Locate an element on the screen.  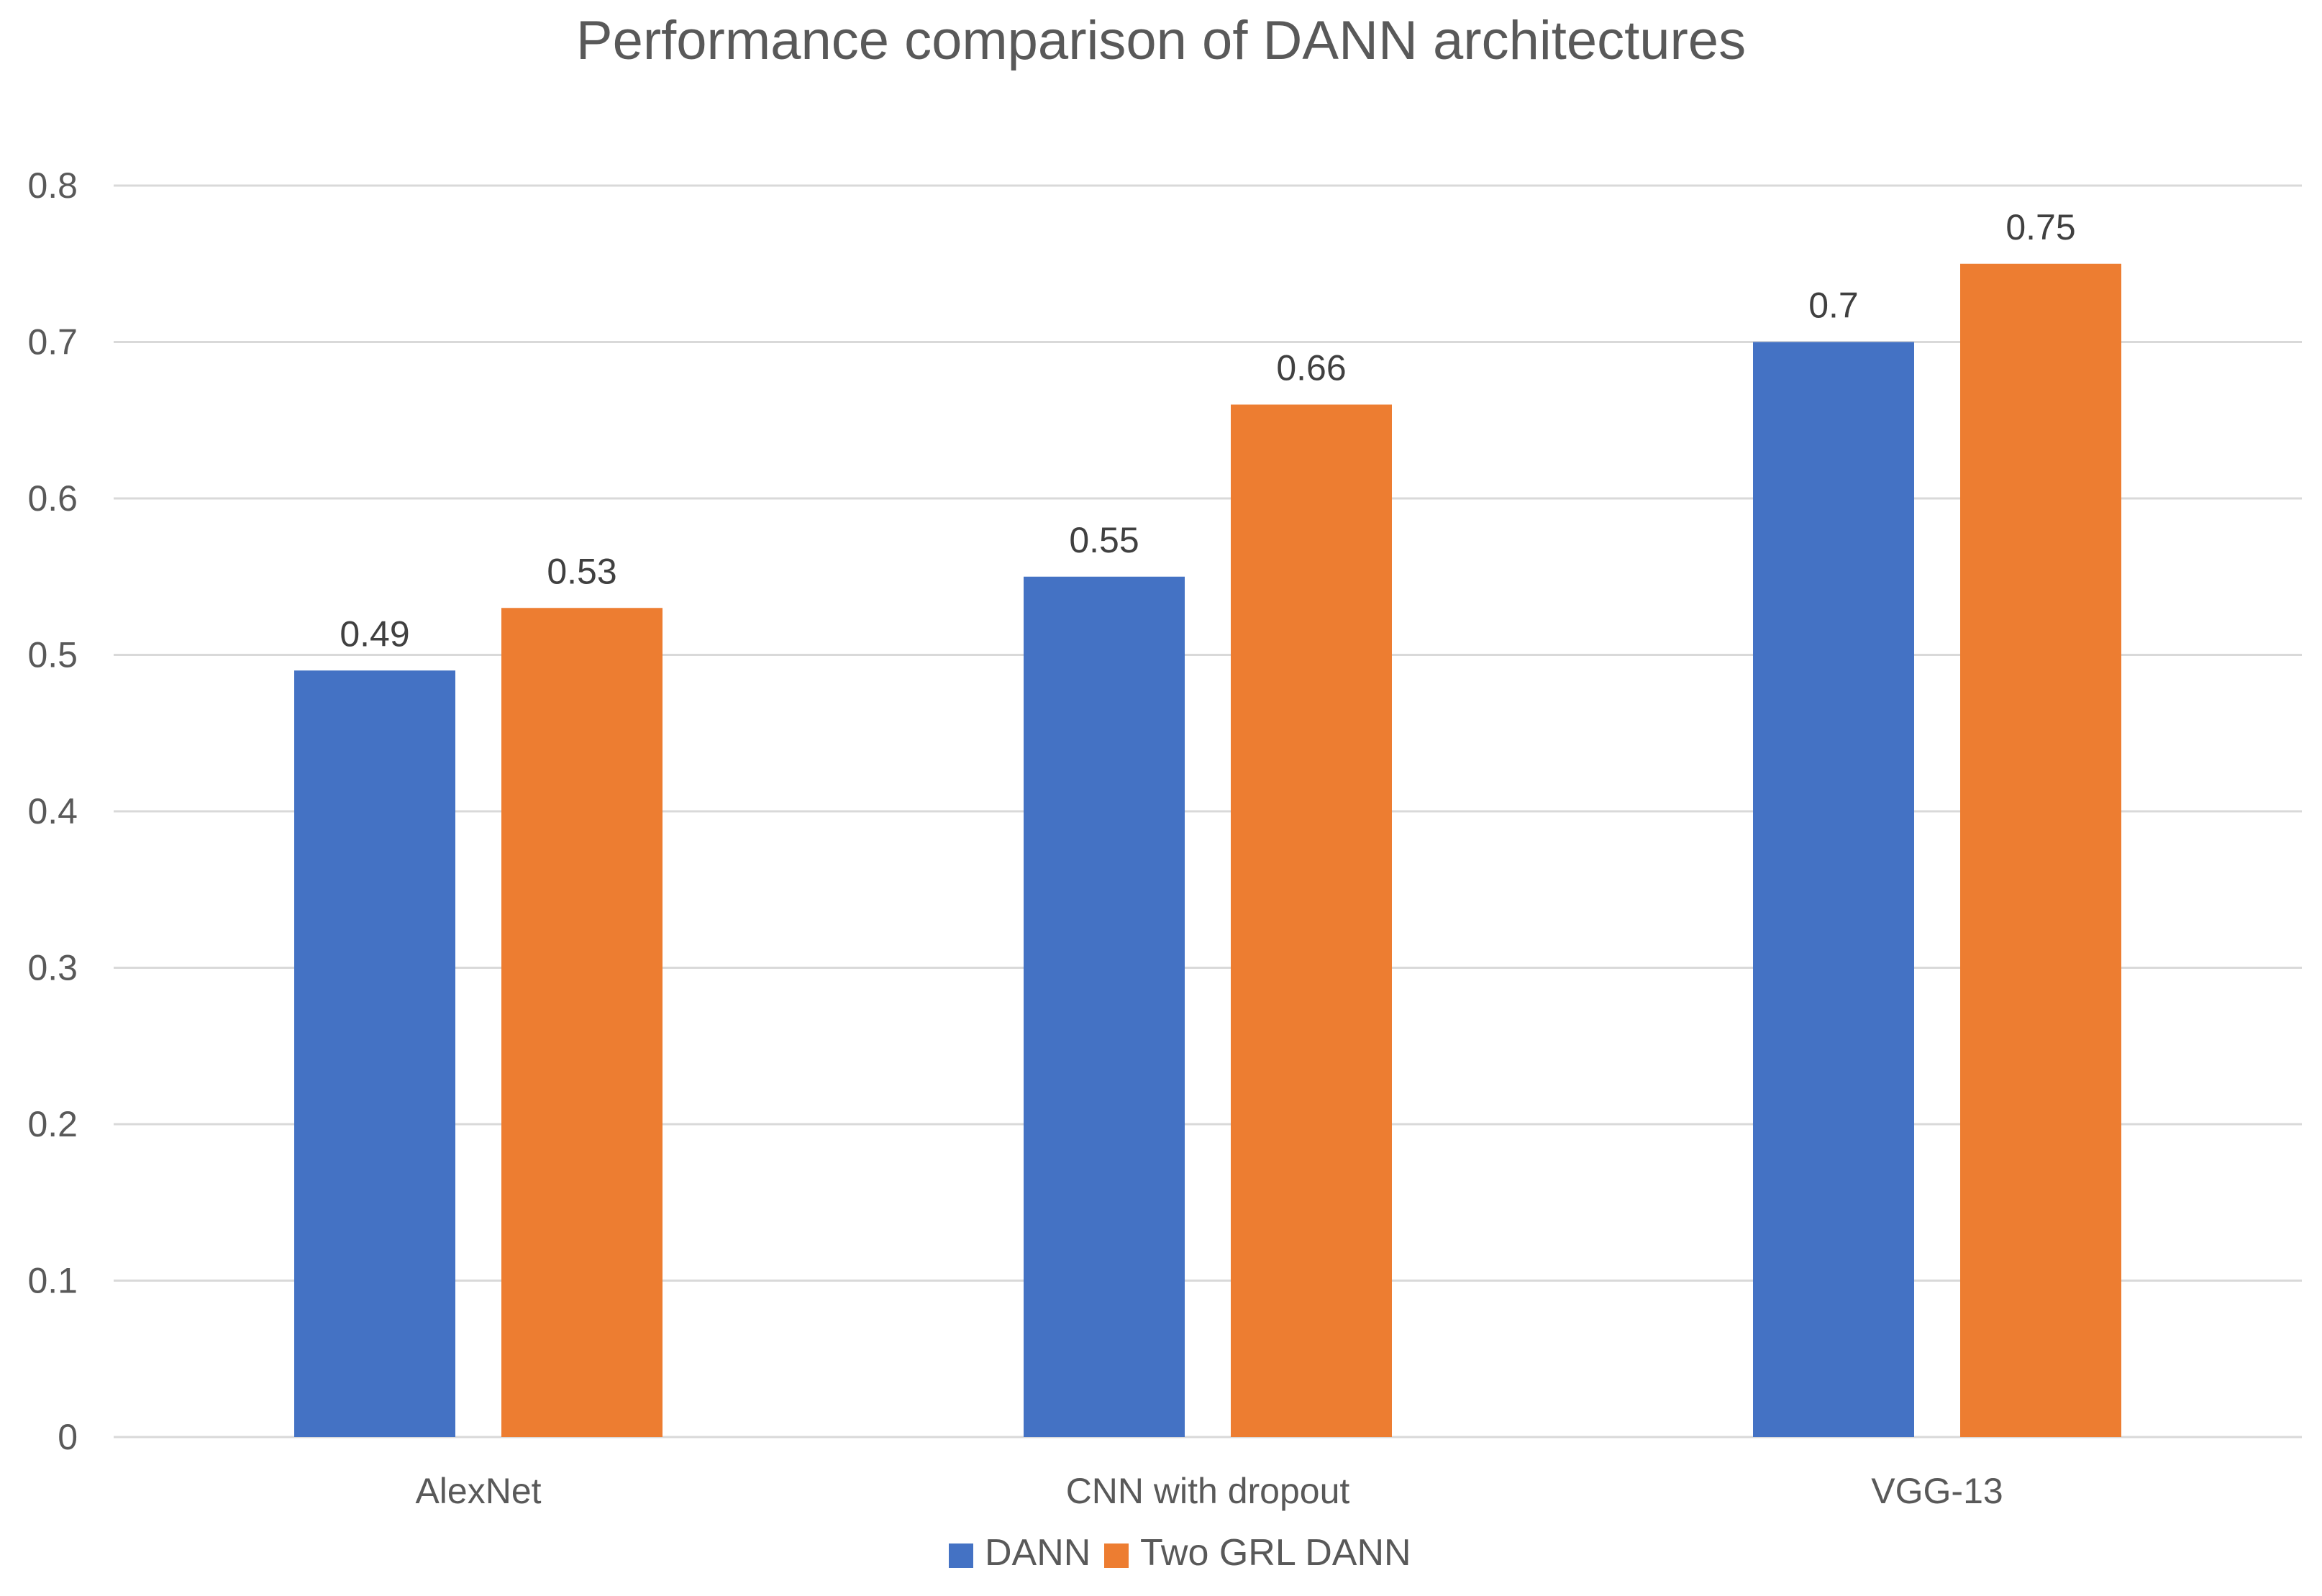
bar-dann-cnn-with-dropout is located at coordinates (1105, 1006).